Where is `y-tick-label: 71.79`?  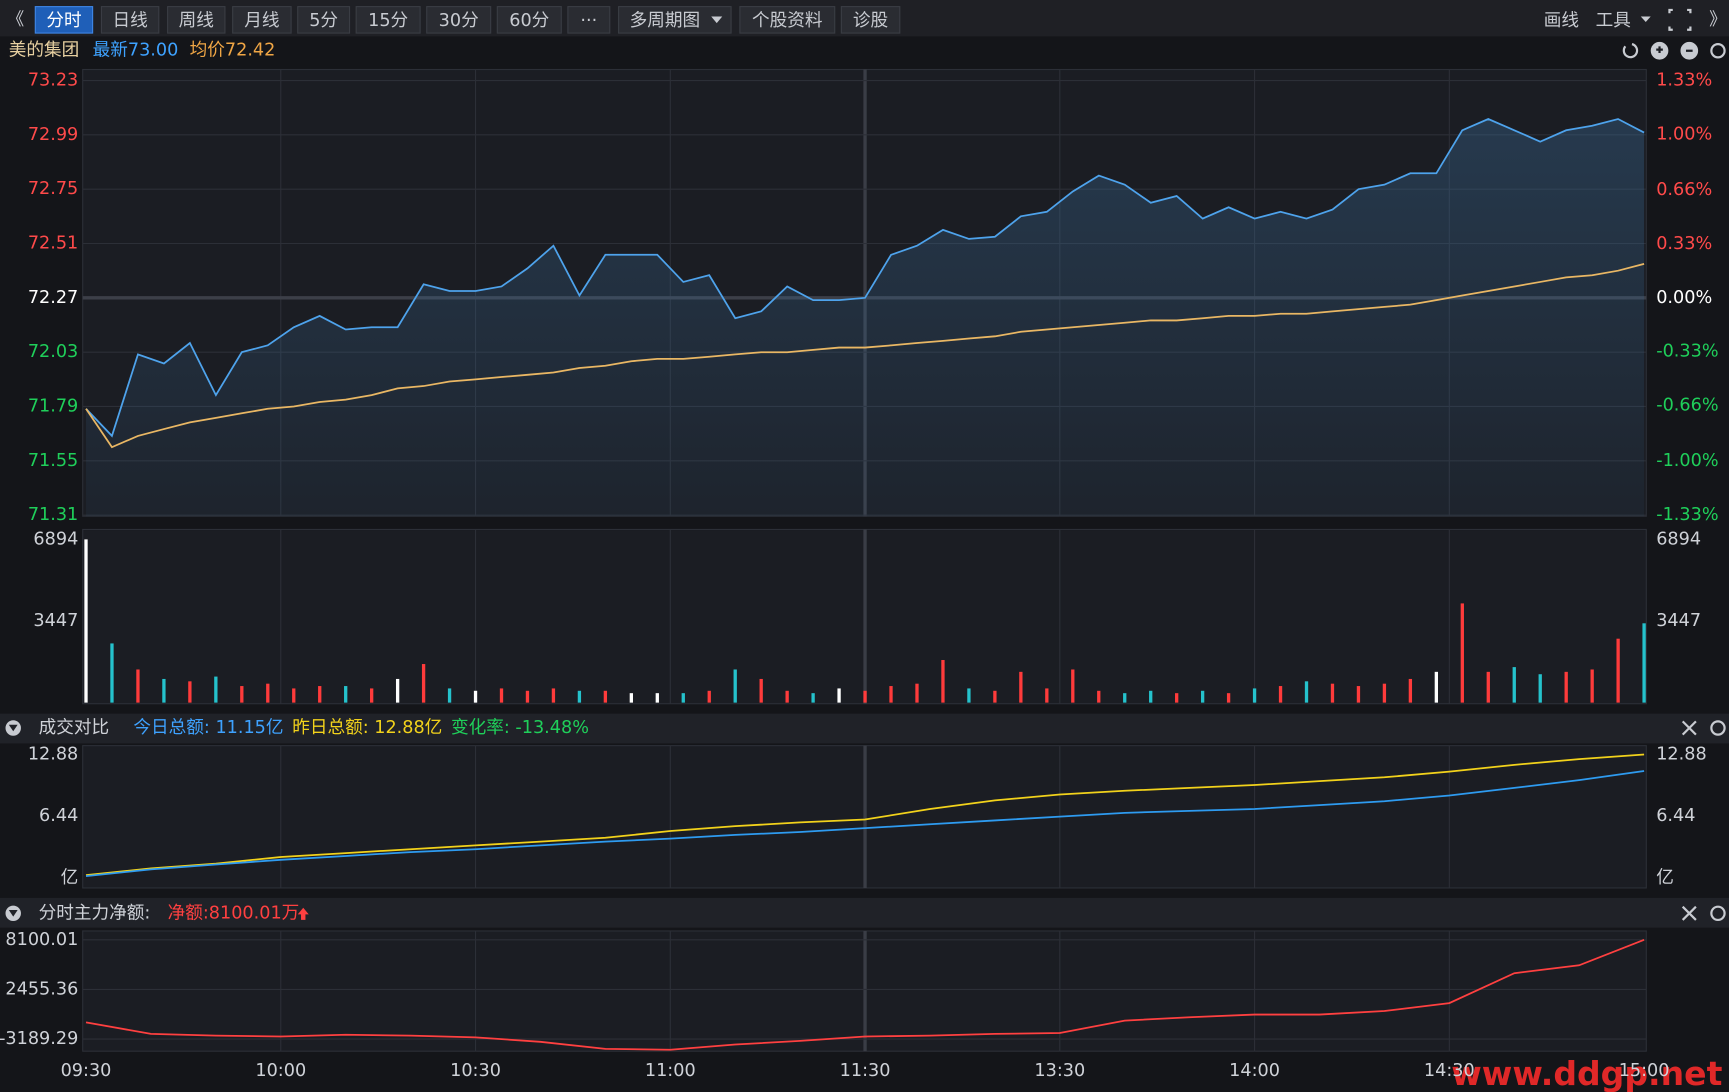 y-tick-label: 71.79 is located at coordinates (53, 406).